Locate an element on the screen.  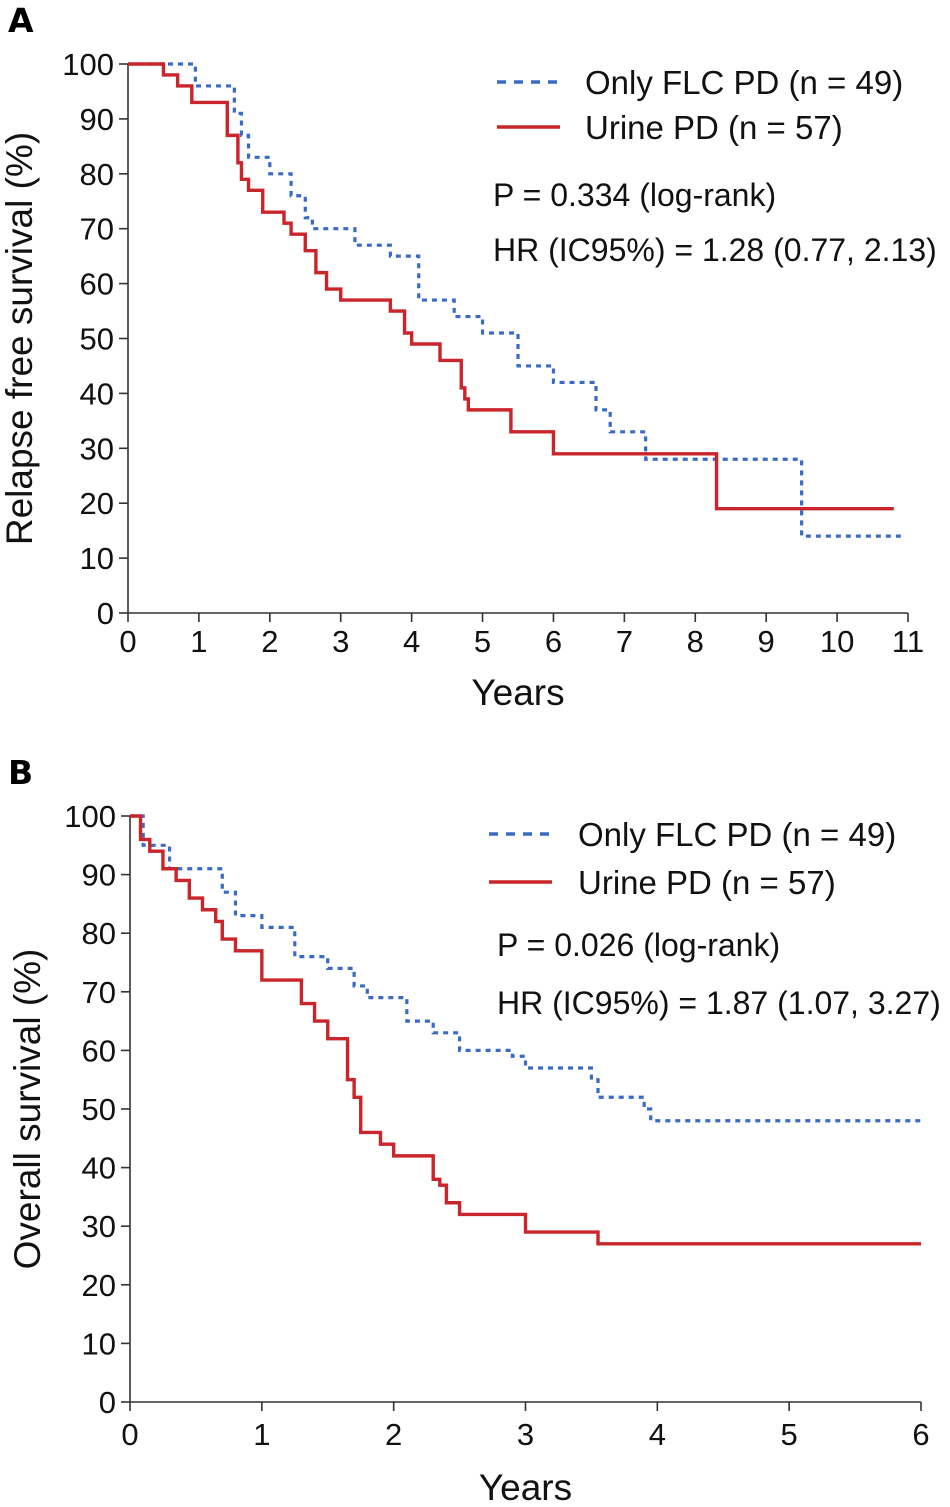
panel-label-b: B is located at coordinates (20, 772).